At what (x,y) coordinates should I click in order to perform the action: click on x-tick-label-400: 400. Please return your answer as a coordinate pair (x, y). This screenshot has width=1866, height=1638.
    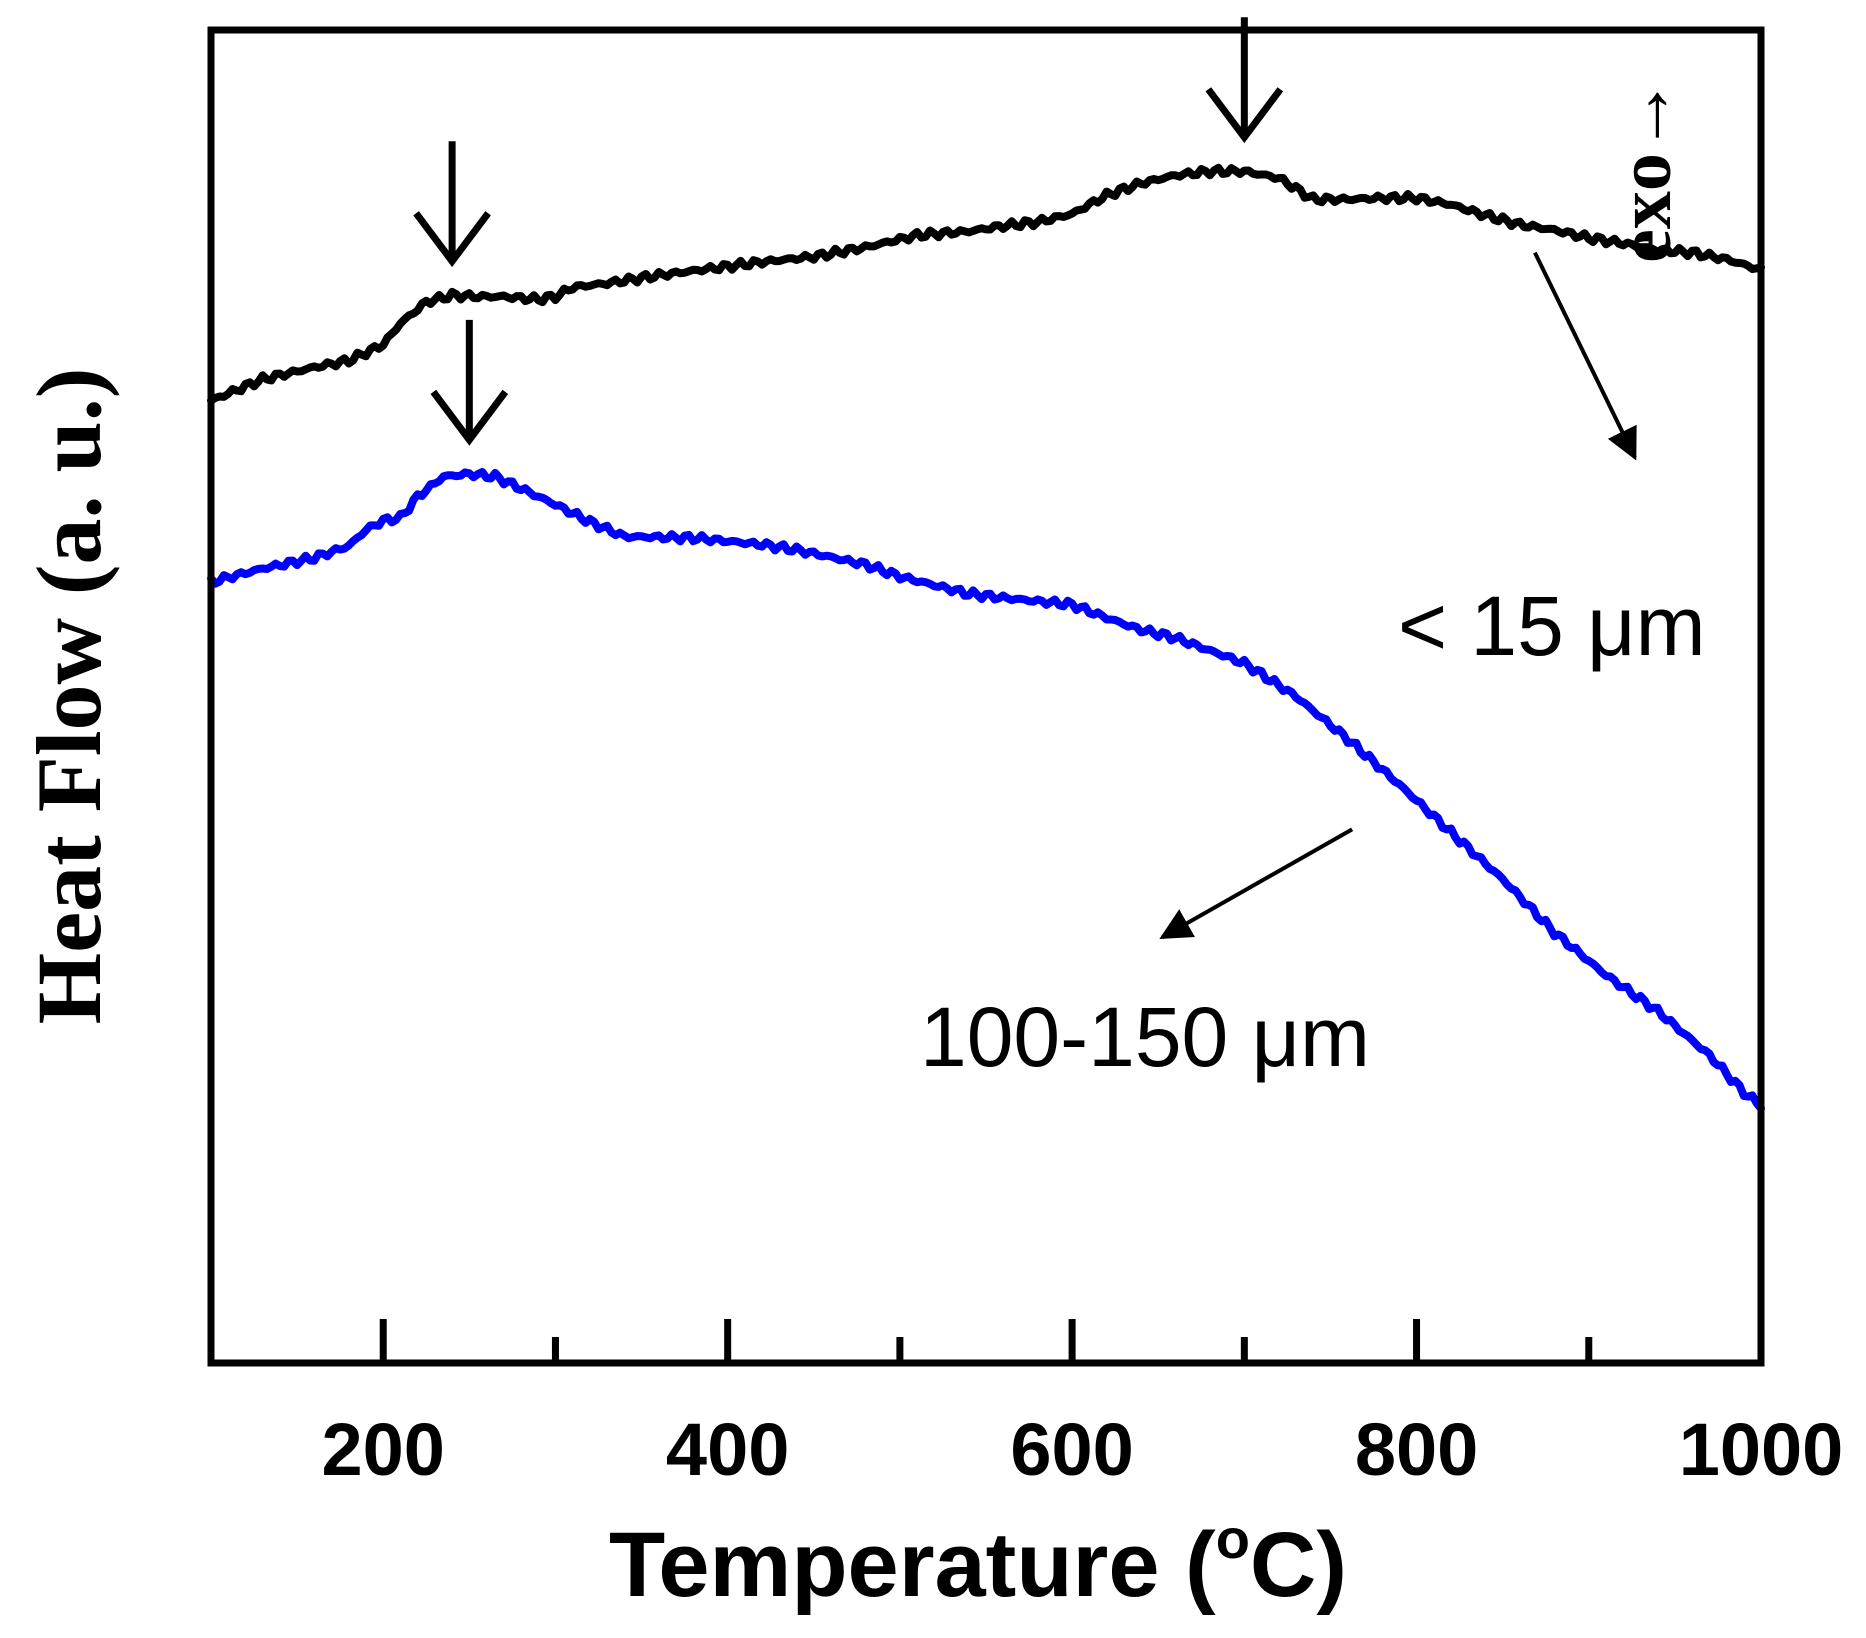
    Looking at the image, I should click on (727, 1449).